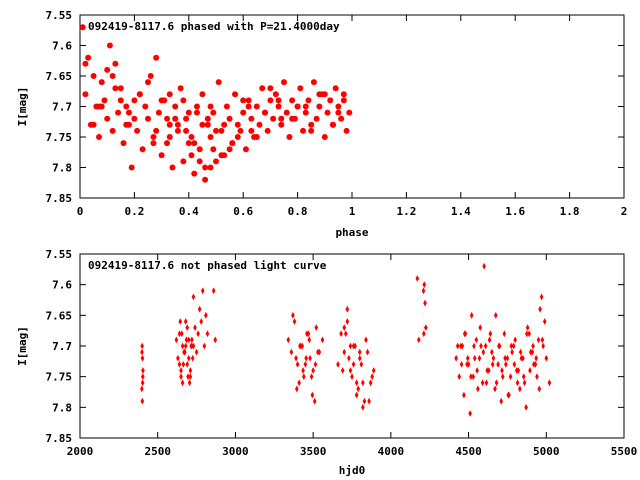 Image resolution: width=640 pixels, height=480 pixels. Describe the element at coordinates (59, 76) in the screenshot. I see `y-tick-label: 7.65` at that location.